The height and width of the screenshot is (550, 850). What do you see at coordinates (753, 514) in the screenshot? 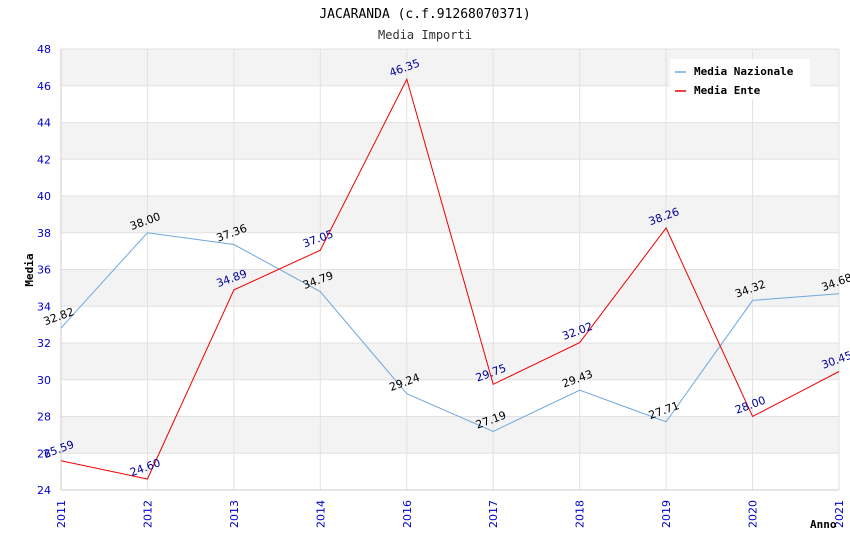
I see `x-tick-label: 2020` at bounding box center [753, 514].